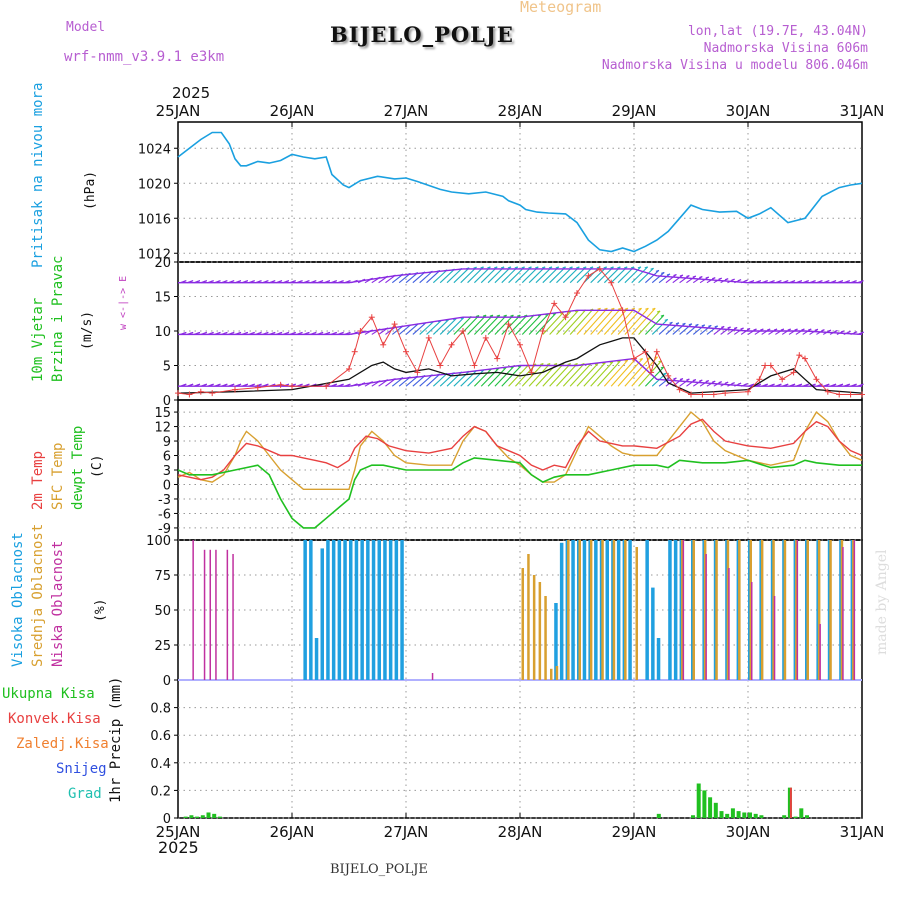 The height and width of the screenshot is (900, 900). What do you see at coordinates (85, 794) in the screenshot?
I see `precip-hail-legend: Grad` at bounding box center [85, 794].